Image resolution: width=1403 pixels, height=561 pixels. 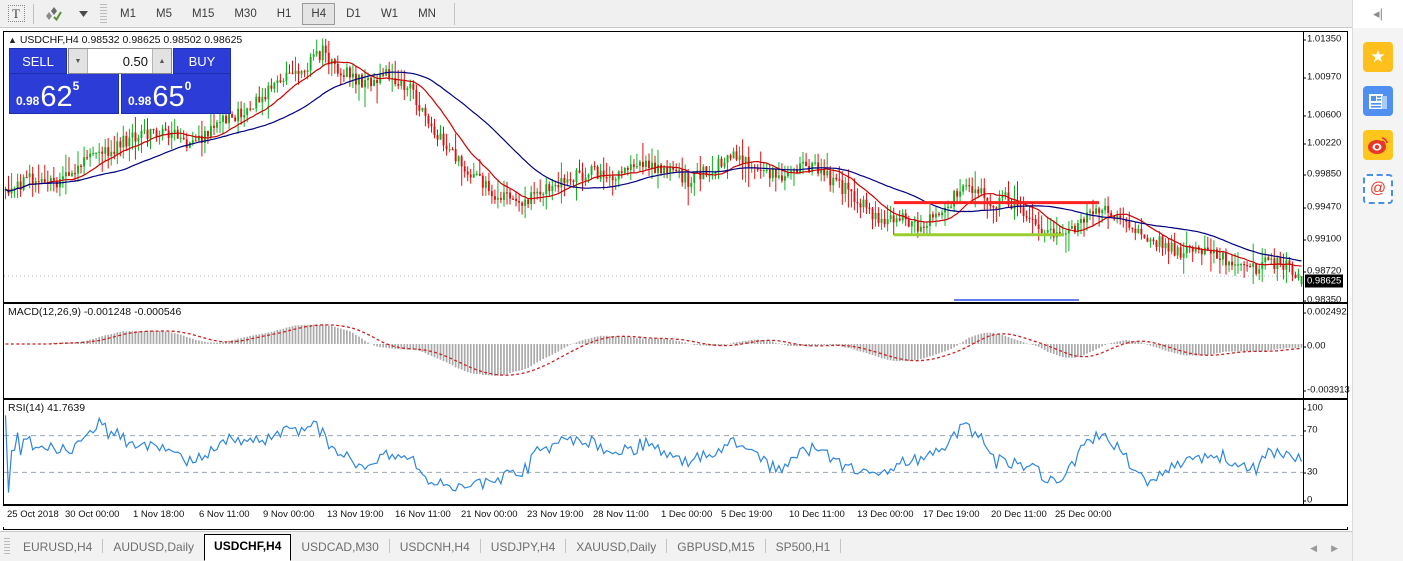 What do you see at coordinates (1322, 207) in the screenshot?
I see `price-tick-5: 0.99470` at bounding box center [1322, 207].